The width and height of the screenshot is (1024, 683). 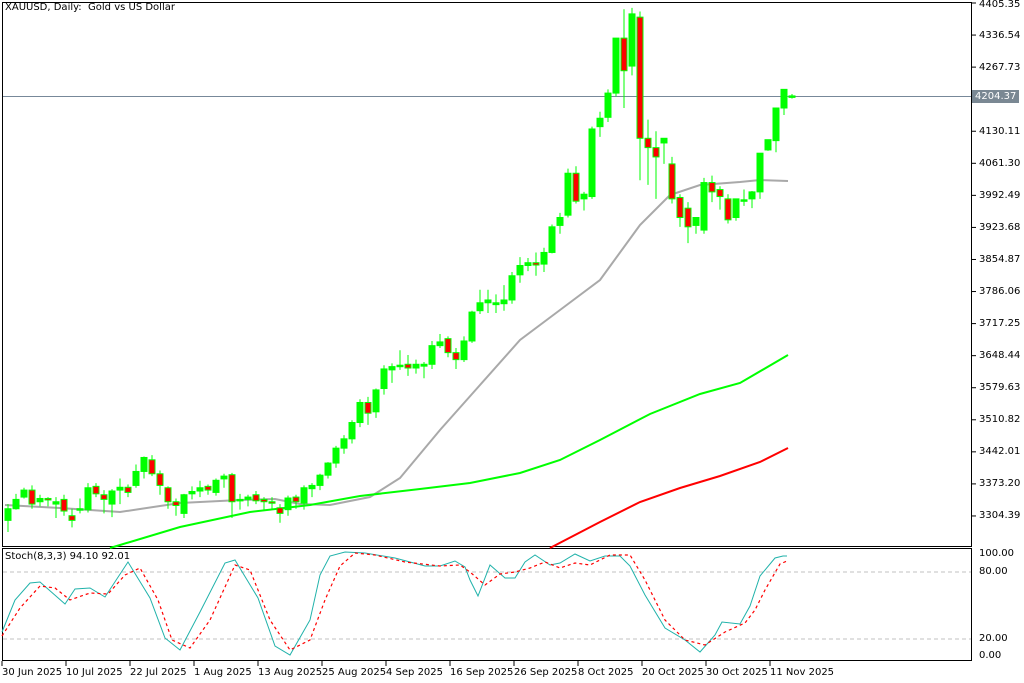 I want to click on price-tick: 3992.49, so click(x=1000, y=195).